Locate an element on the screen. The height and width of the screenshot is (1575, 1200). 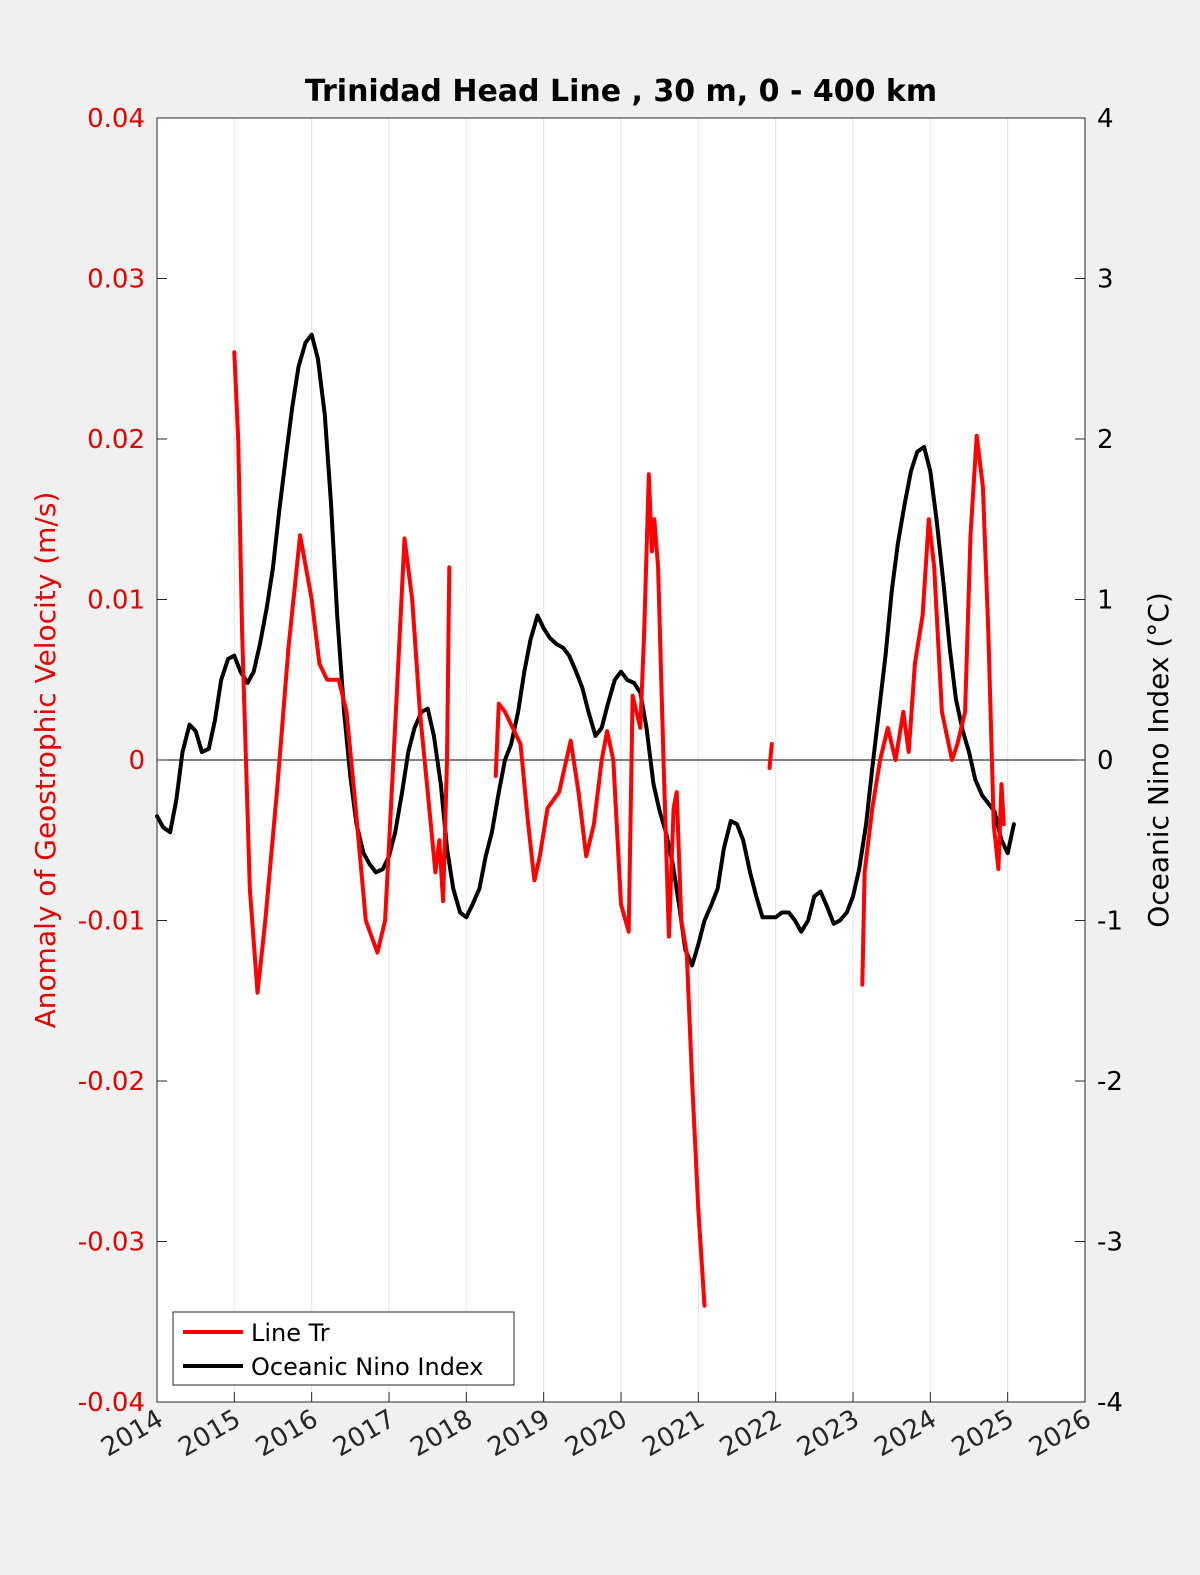
left-tick-label-8: -0.04 is located at coordinates (111, 1403).